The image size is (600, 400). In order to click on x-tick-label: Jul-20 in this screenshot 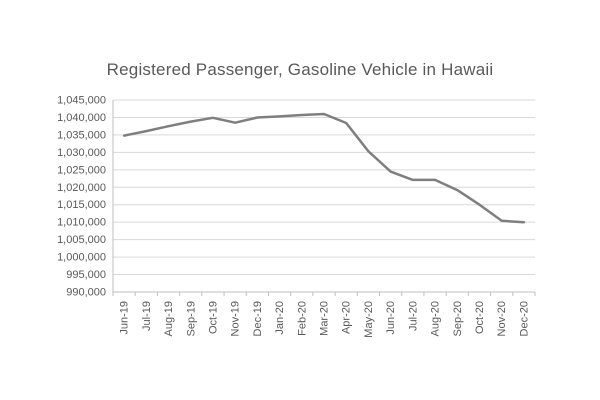, I will do `click(413, 316)`.